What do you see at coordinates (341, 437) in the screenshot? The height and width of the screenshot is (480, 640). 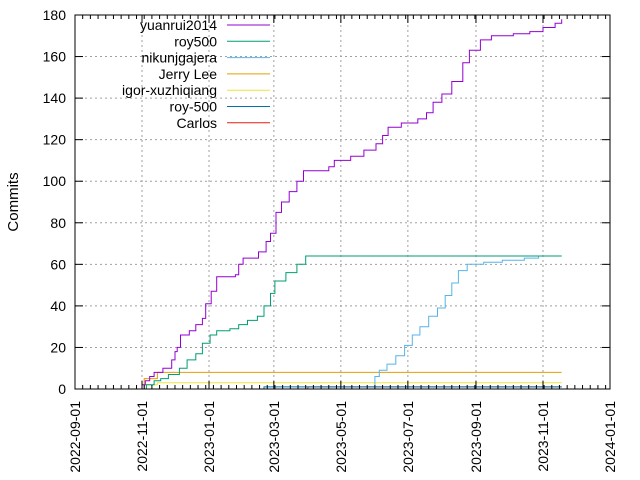 I see `x-tick-label: 2023-05-01` at bounding box center [341, 437].